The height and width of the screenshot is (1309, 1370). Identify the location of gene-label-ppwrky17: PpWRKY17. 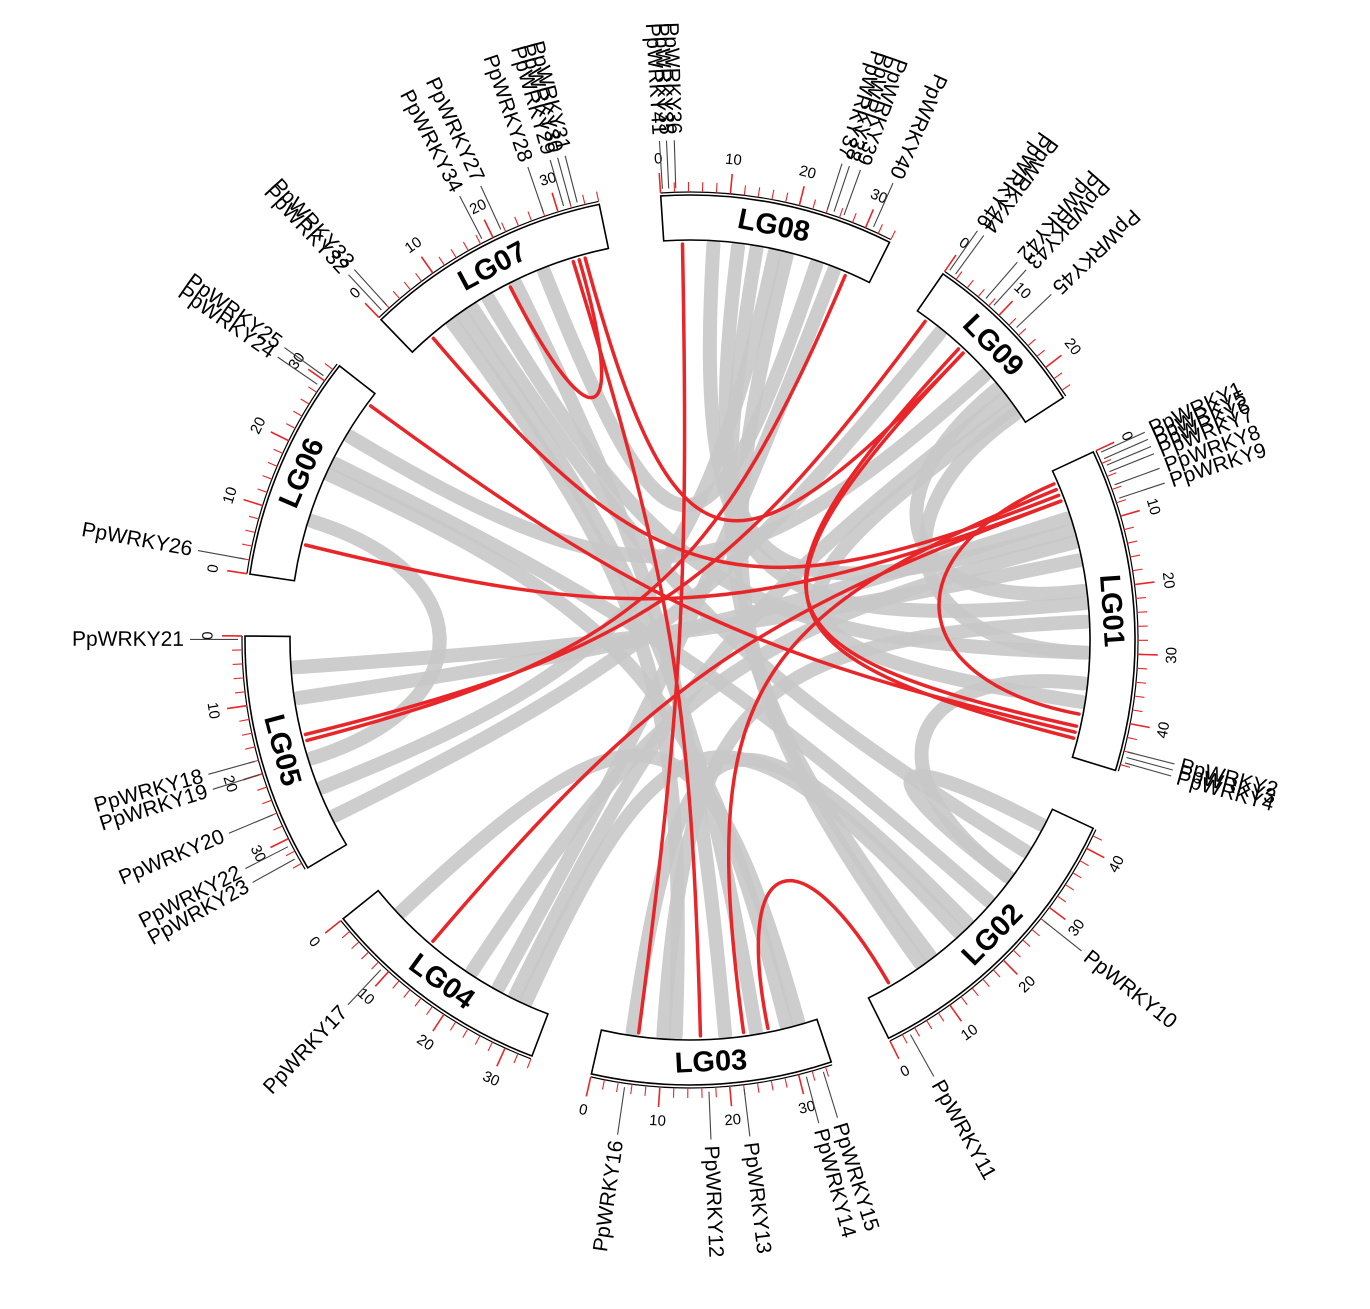
(305, 1049).